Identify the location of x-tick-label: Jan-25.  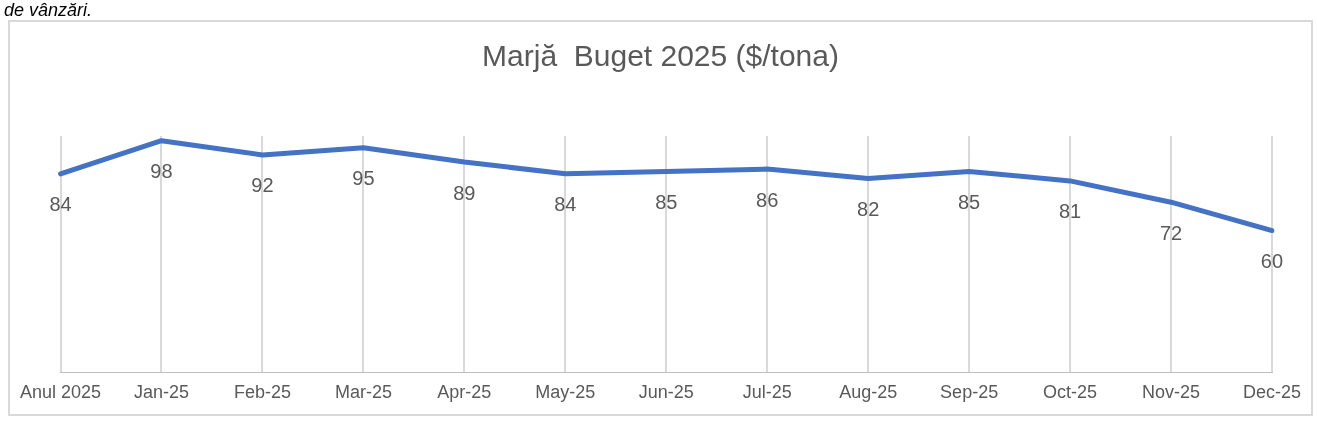
(161, 392).